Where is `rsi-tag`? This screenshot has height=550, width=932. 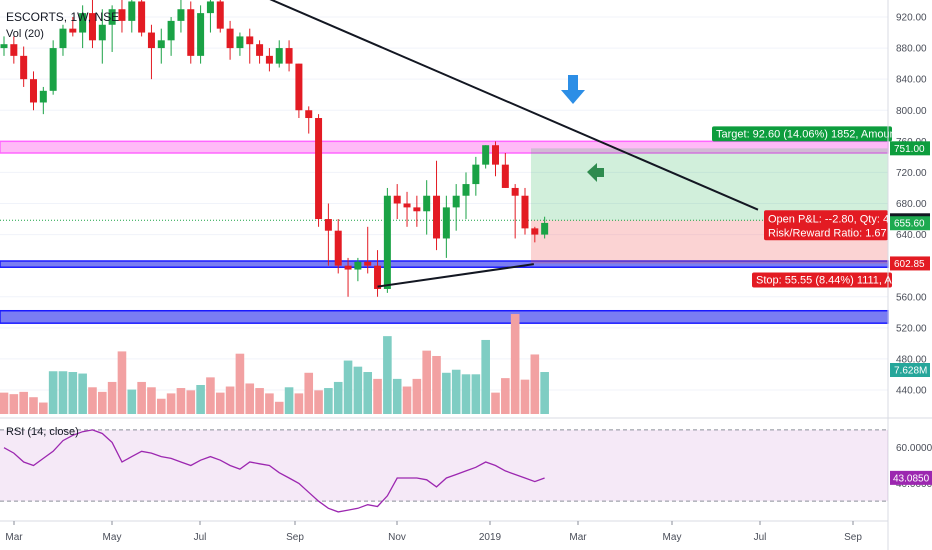 rsi-tag is located at coordinates (911, 477).